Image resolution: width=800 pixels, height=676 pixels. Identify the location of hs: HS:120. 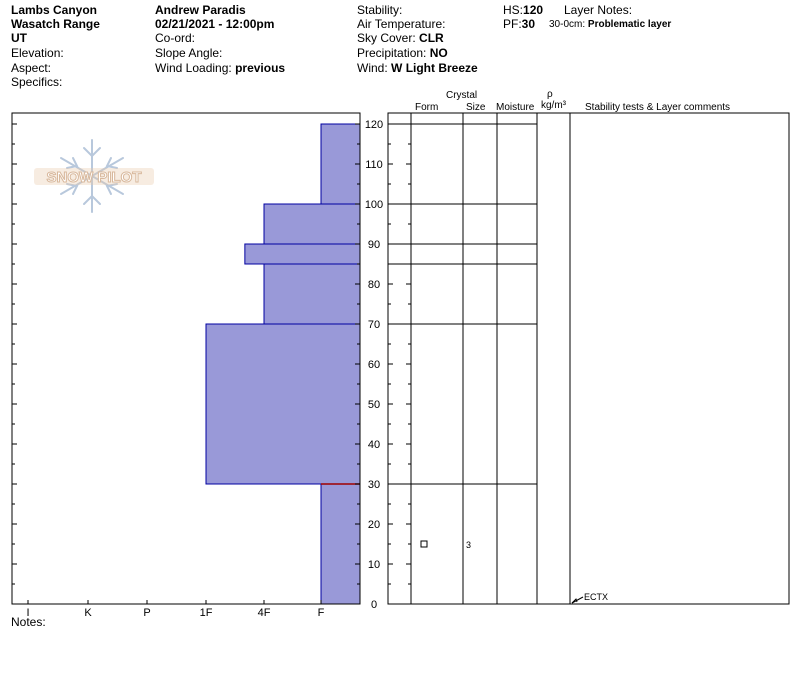
(523, 10).